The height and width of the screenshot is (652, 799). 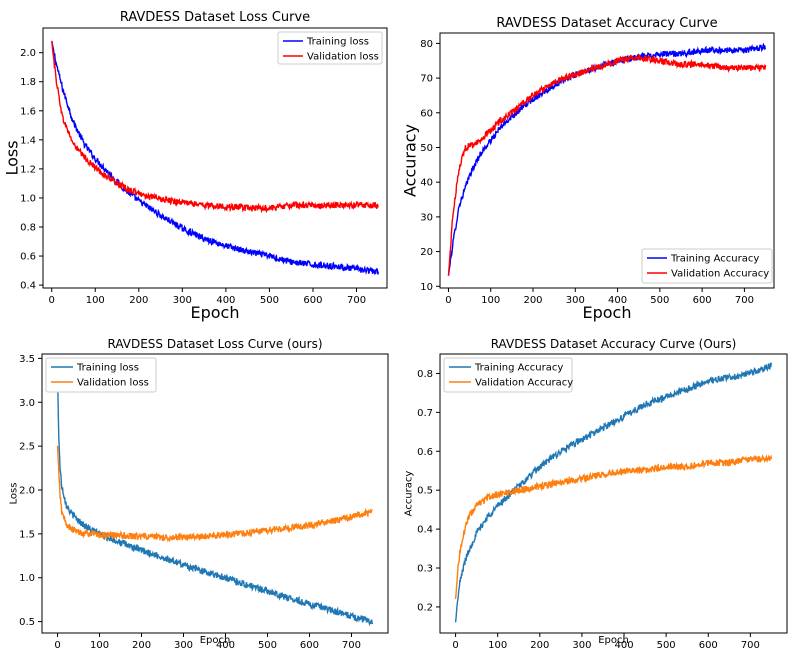 What do you see at coordinates (425, 607) in the screenshot?
I see `y-tick-label: 0.2` at bounding box center [425, 607].